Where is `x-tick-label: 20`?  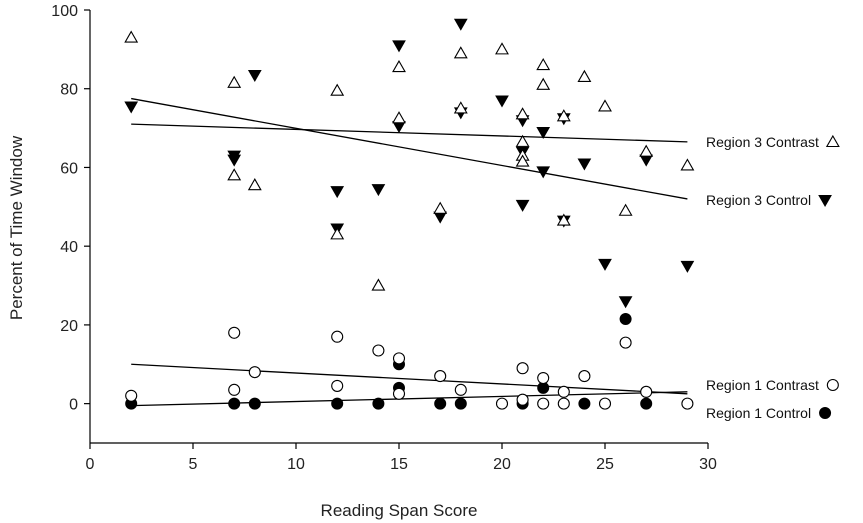
x-tick-label: 20 is located at coordinates (502, 464).